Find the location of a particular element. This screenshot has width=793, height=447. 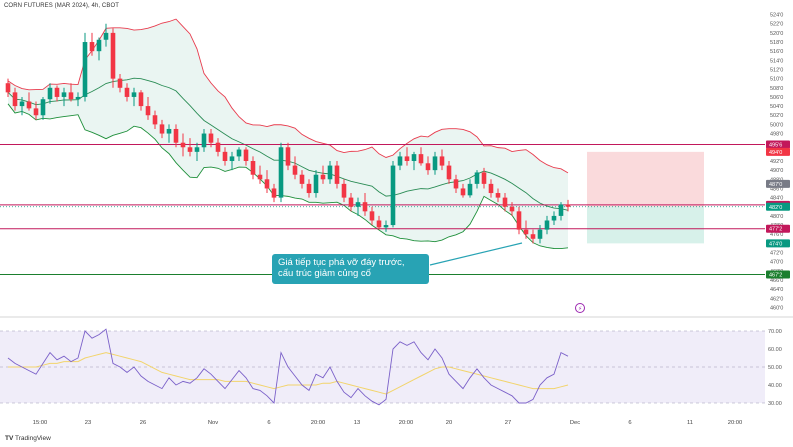

price-tick-label: 476'0 is located at coordinates (776, 235).